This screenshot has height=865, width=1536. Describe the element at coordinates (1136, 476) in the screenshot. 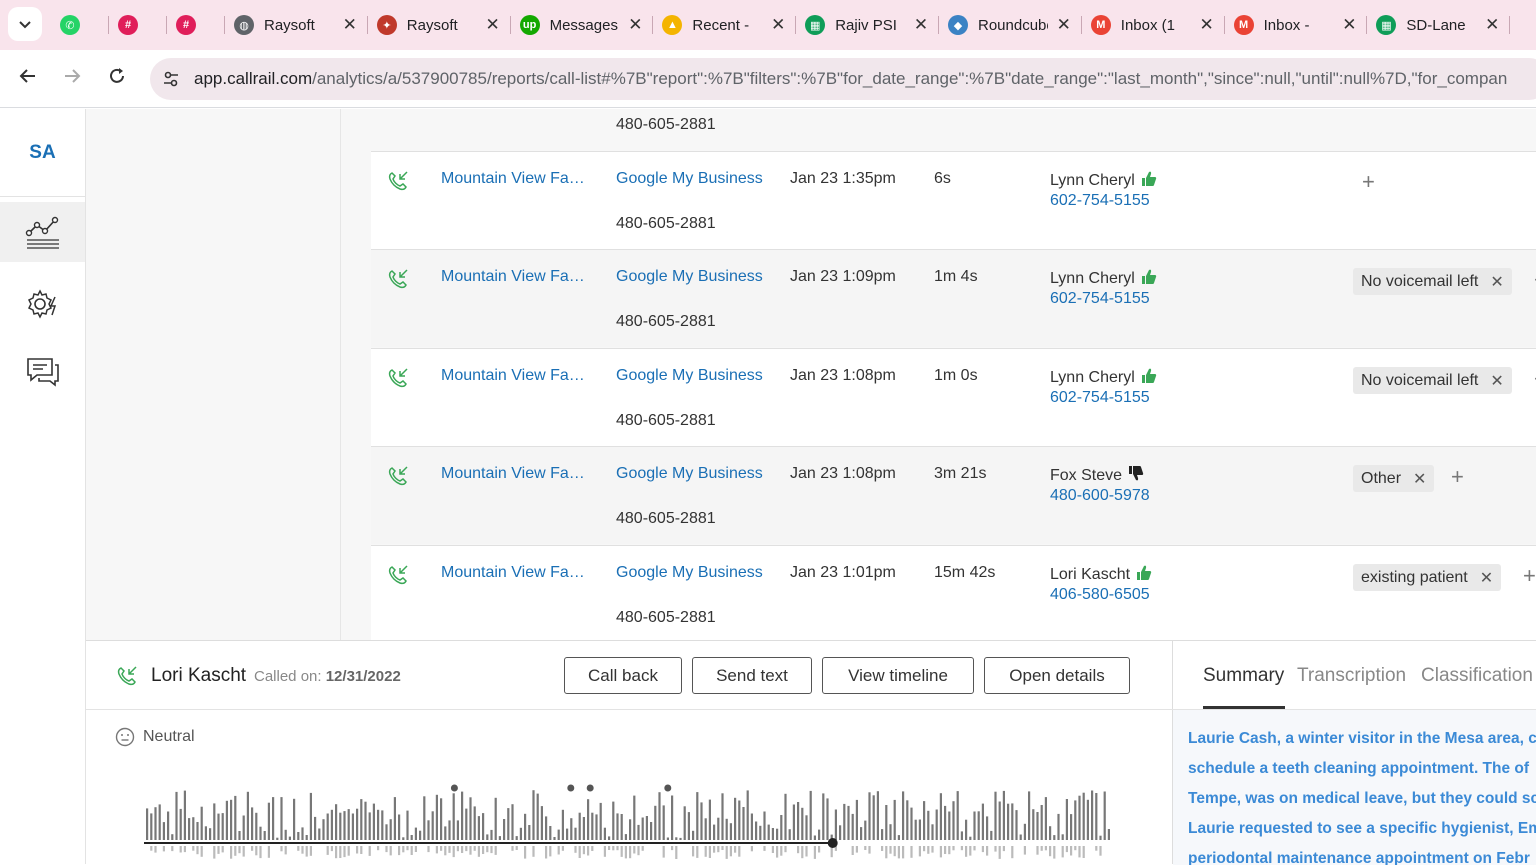

I see `thumbs-down-icon` at that location.